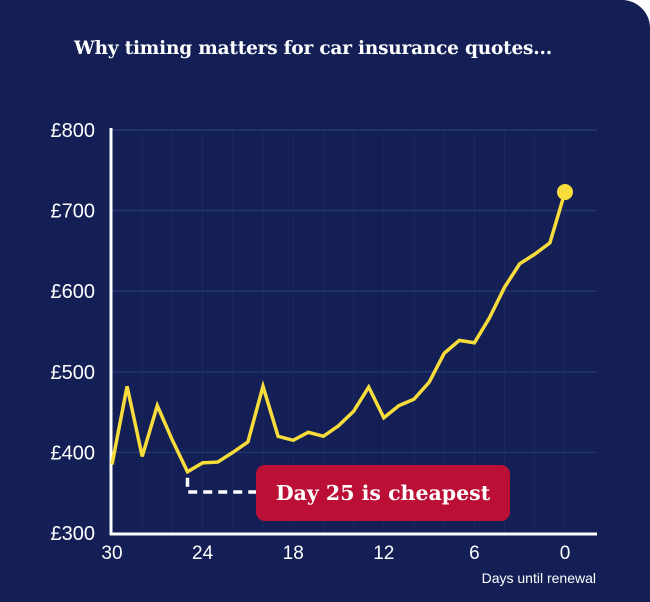  I want to click on callout-leader-line, so click(220, 485).